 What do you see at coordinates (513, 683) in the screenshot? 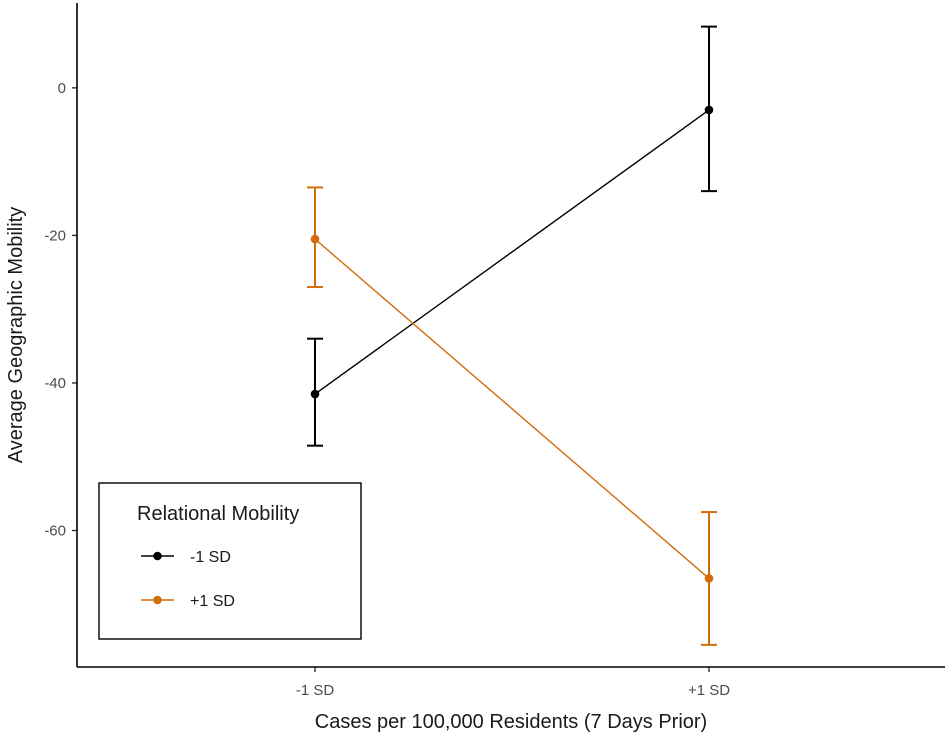
I see `x-axis-ticks: -1 SD +1 SD` at bounding box center [513, 683].